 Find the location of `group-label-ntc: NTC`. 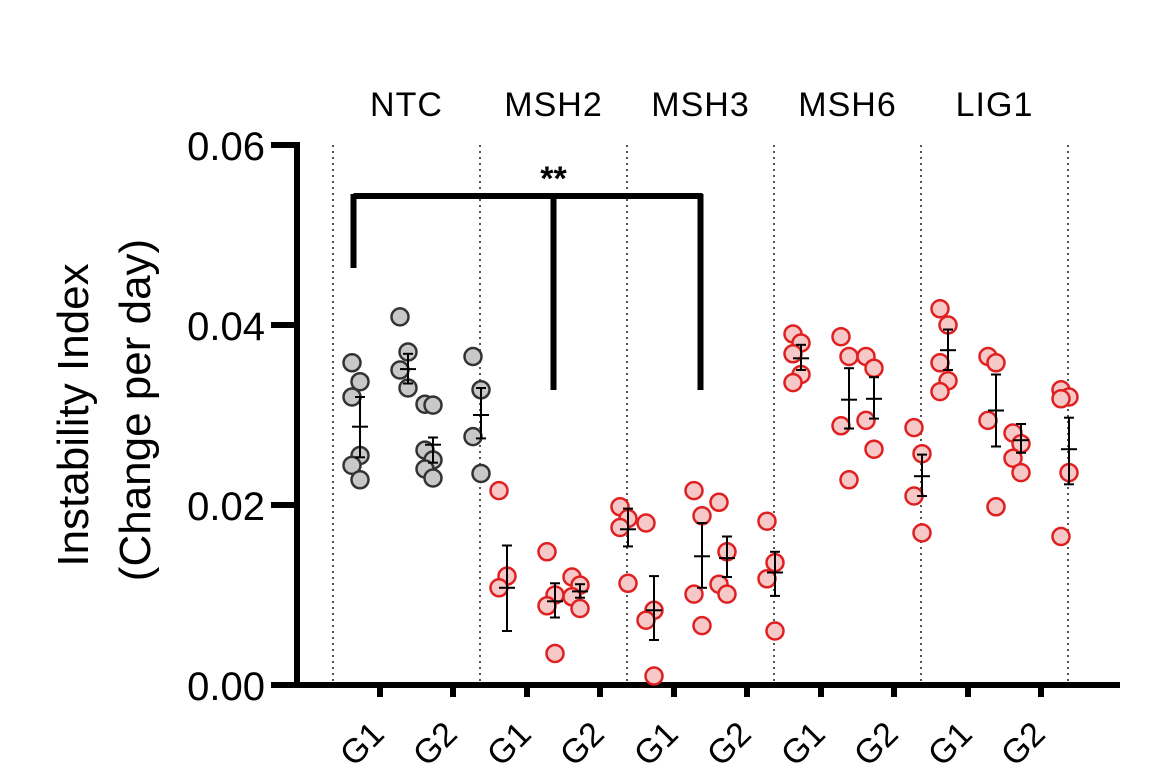

group-label-ntc: NTC is located at coordinates (406, 105).